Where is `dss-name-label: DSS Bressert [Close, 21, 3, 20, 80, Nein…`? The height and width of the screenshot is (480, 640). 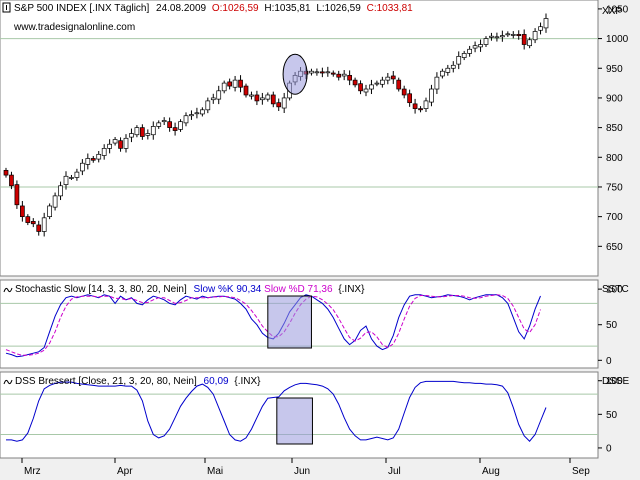
dss-name-label: DSS Bressert [Close, 21, 3, 20, 80, Nein… is located at coordinates (106, 381).